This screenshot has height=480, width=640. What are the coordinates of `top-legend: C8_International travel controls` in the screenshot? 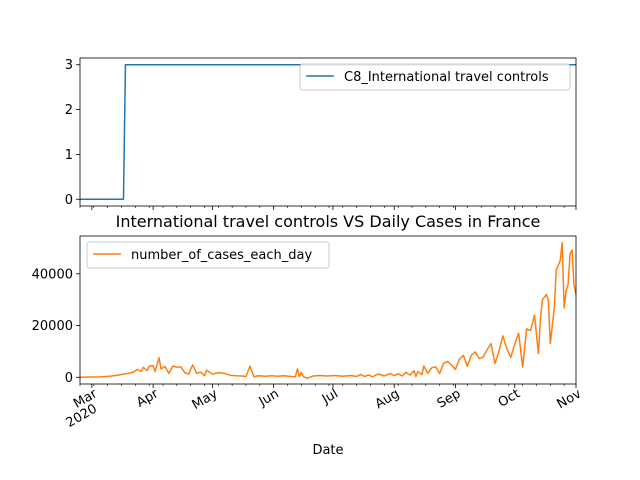 It's located at (435, 77).